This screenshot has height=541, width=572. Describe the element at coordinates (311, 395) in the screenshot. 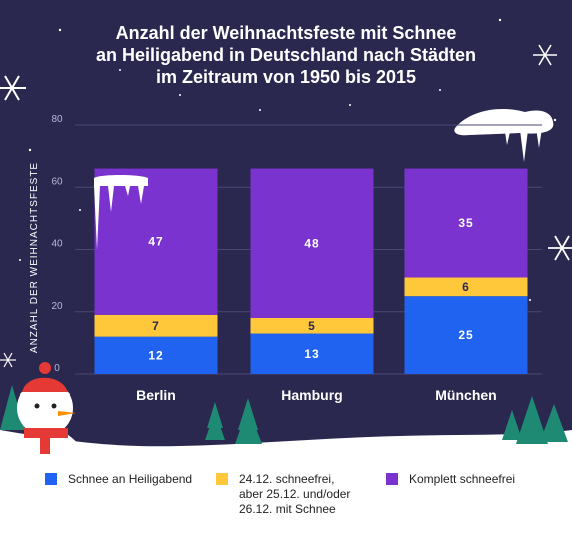

I see `x-tick-label: Hamburg` at that location.